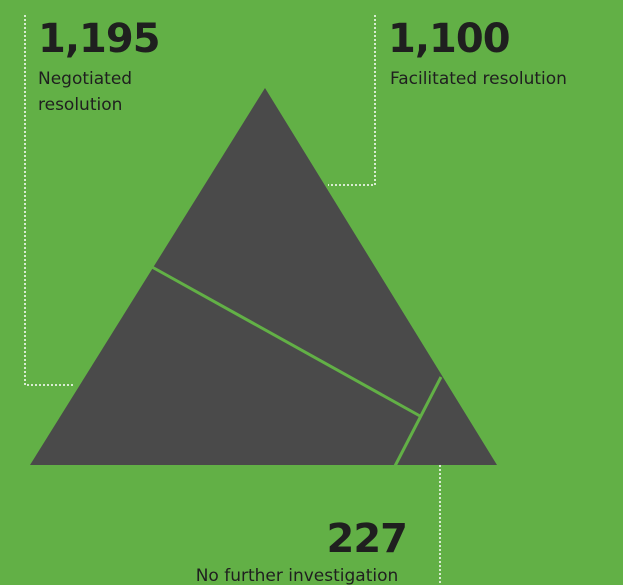  What do you see at coordinates (297, 575) in the screenshot?
I see `label: No further investigation` at bounding box center [297, 575].